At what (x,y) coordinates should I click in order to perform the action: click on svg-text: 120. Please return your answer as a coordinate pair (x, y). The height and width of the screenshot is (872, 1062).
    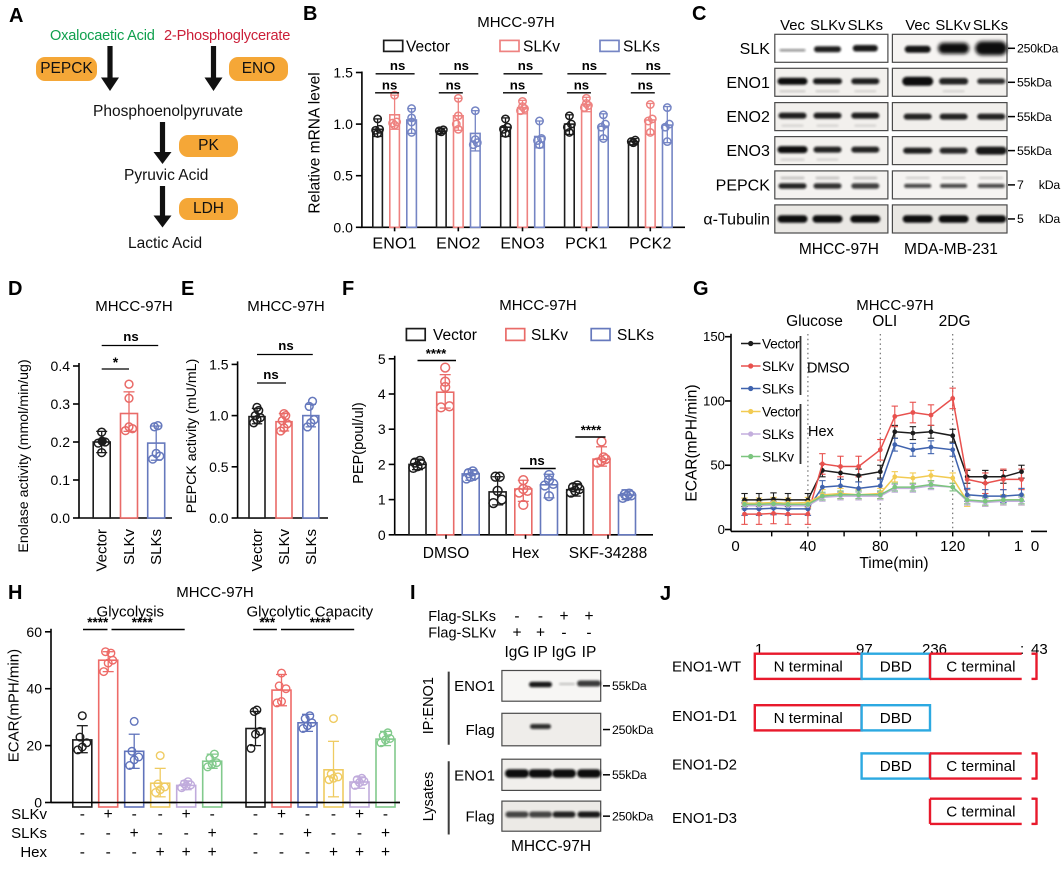
    Looking at the image, I should click on (952, 546).